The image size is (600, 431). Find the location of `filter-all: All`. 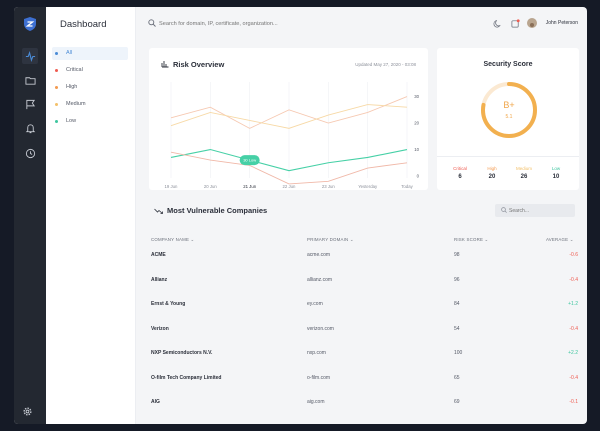

filter-all: All is located at coordinates (90, 53).